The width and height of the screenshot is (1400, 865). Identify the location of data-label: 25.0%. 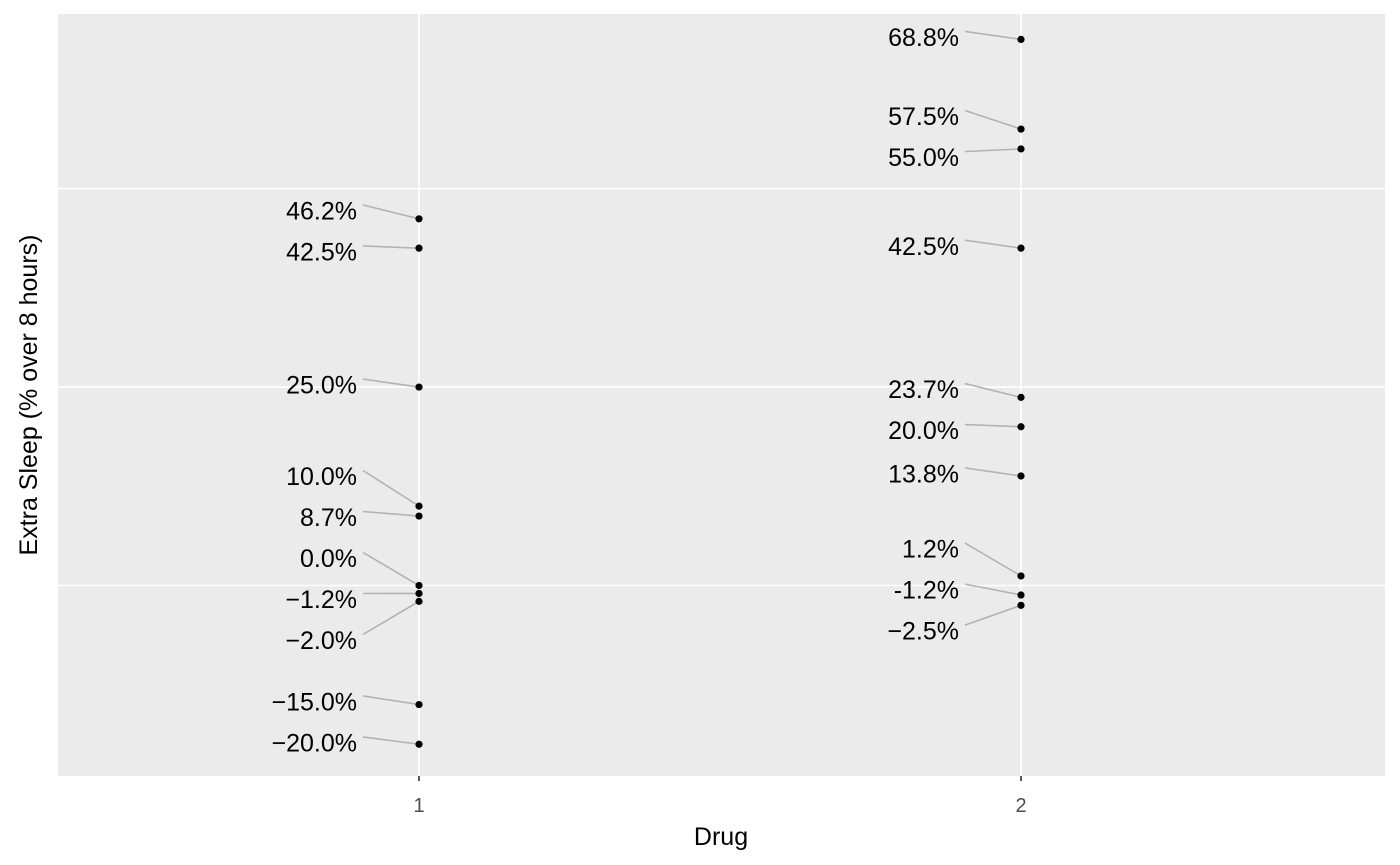
(321, 386).